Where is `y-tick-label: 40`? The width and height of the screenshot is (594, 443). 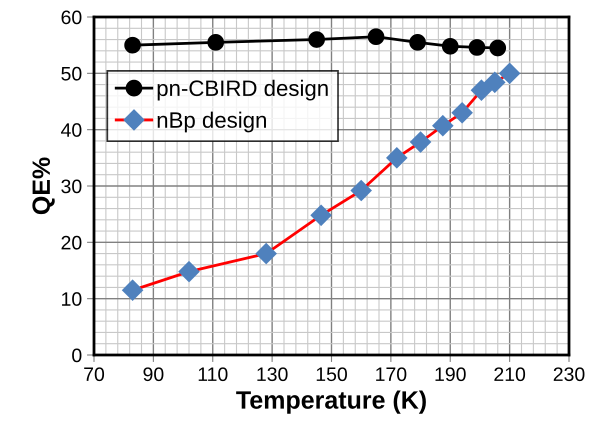
y-tick-label: 40 is located at coordinates (71, 130).